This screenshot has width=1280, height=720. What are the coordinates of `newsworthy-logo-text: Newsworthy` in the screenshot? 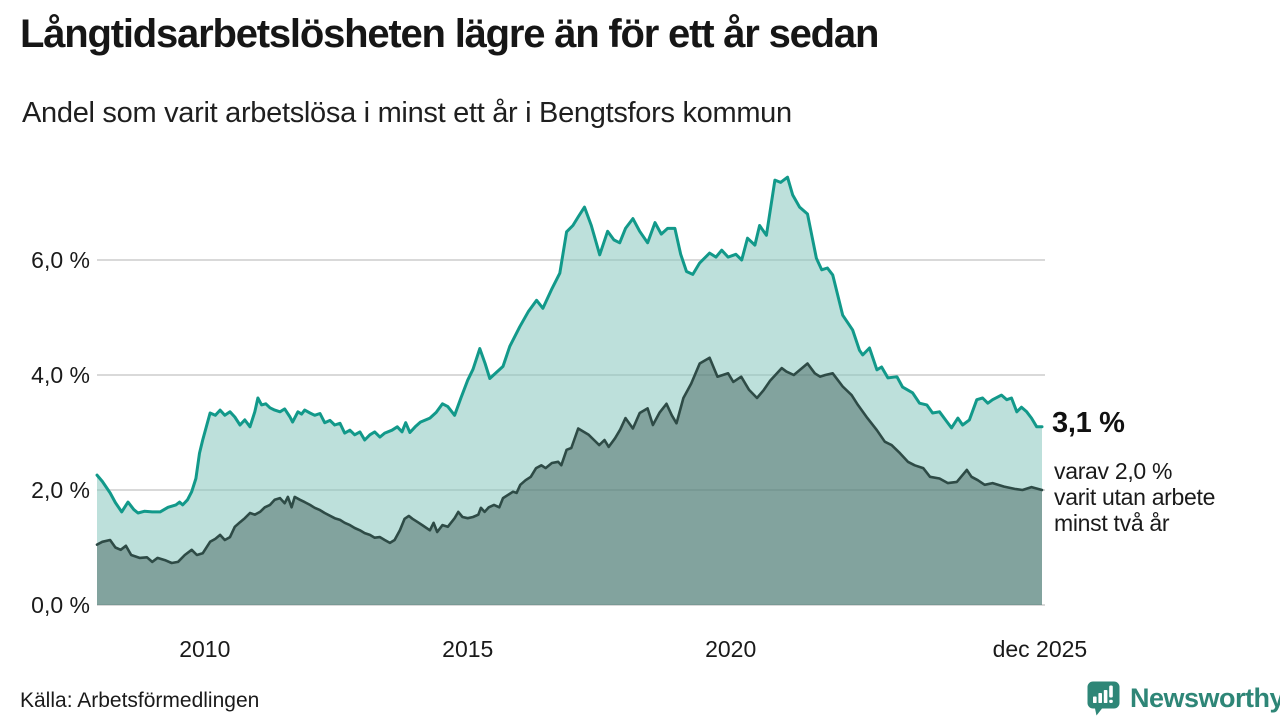 It's located at (1205, 698).